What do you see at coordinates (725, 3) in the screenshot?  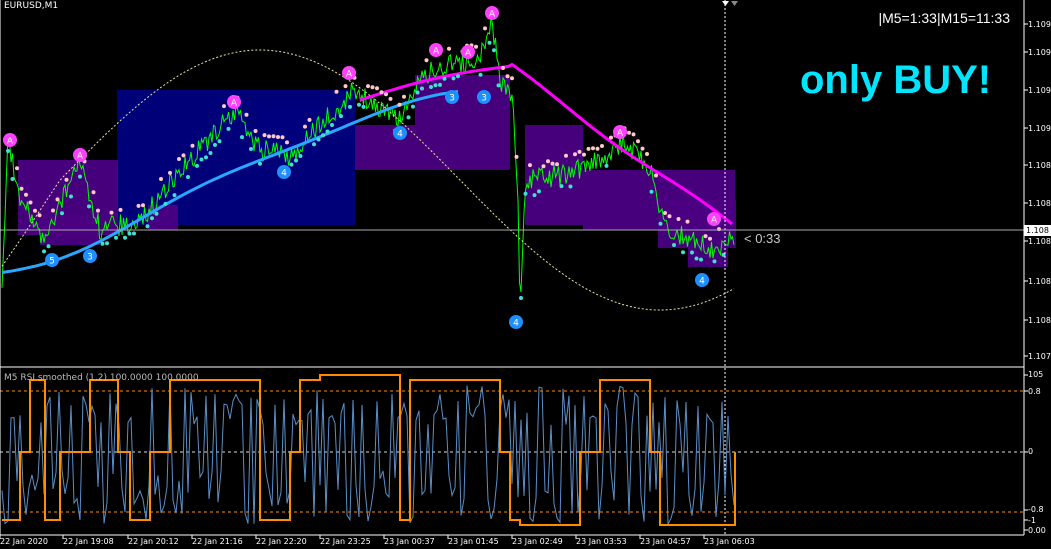 I see `shift-marker-icon` at bounding box center [725, 3].